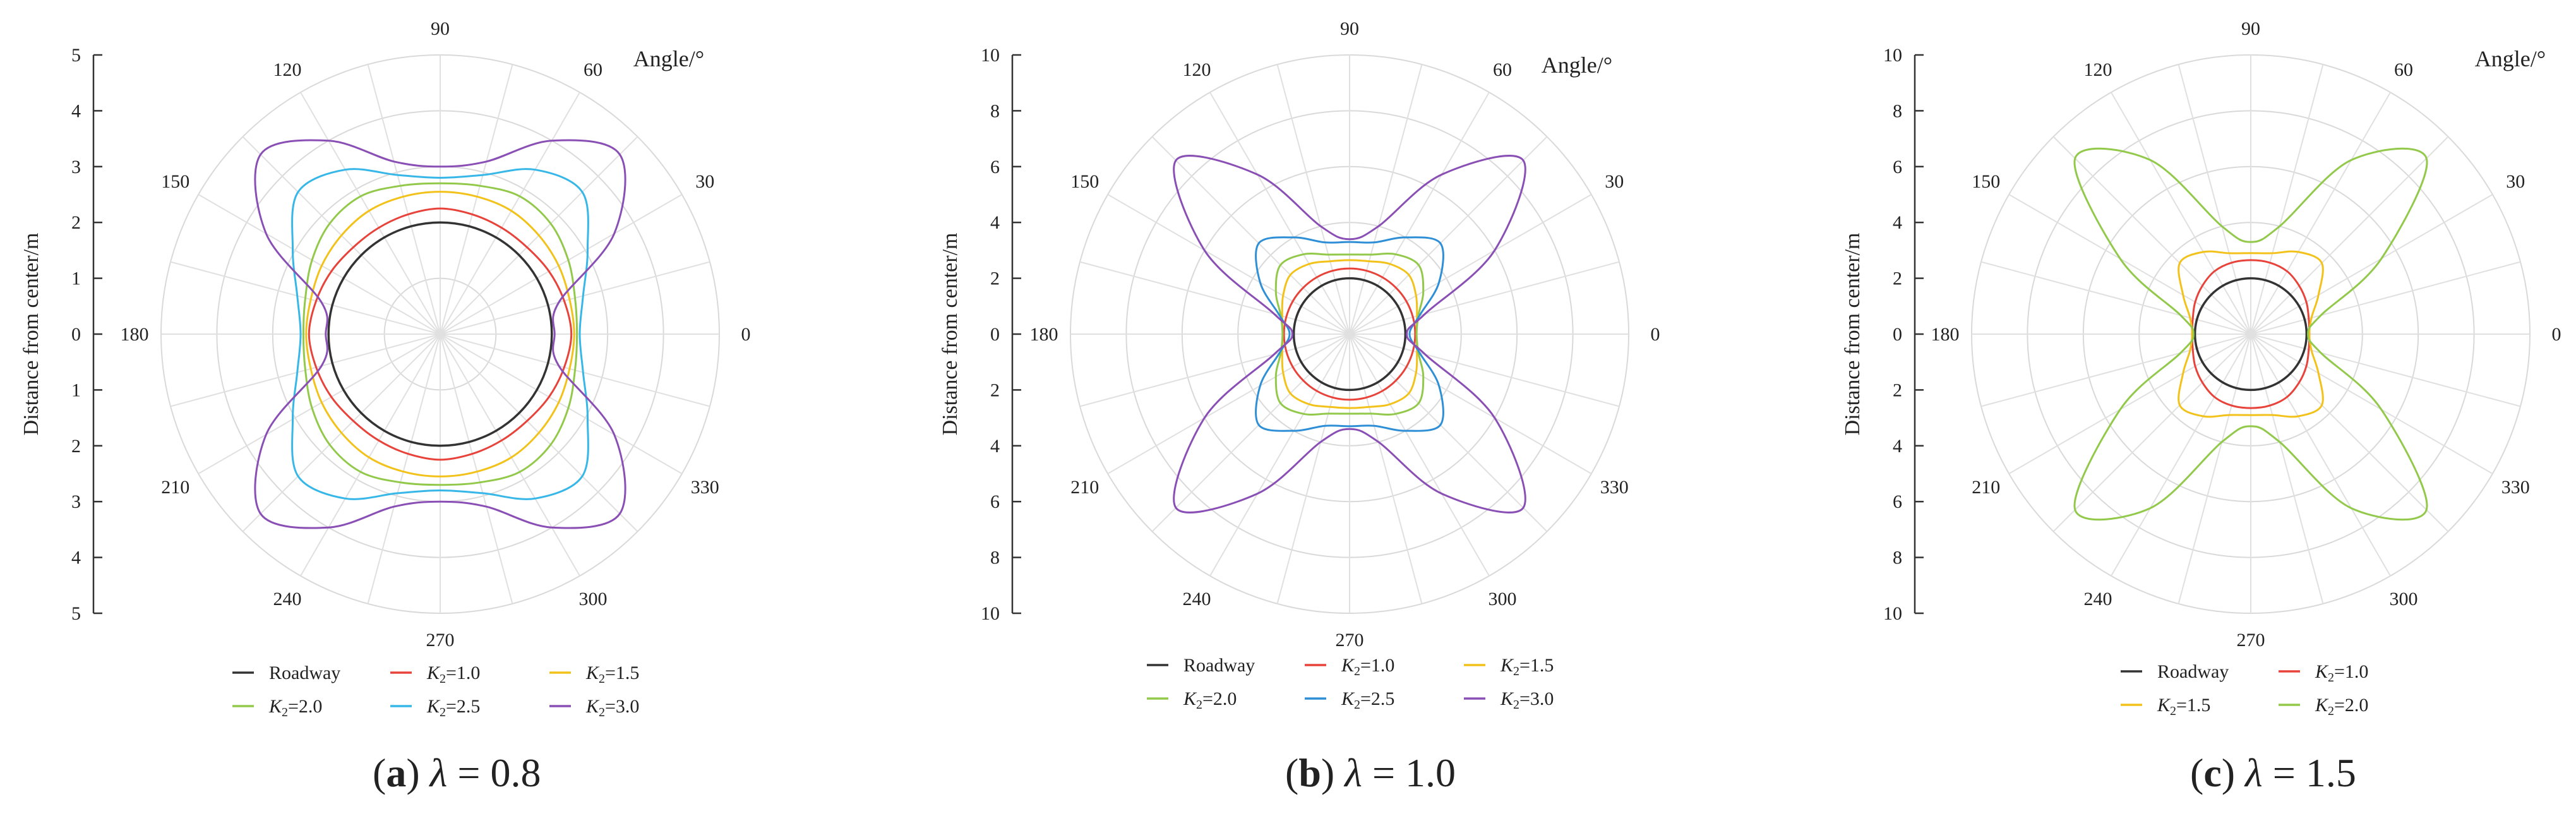  I want to click on angle-tick-label: 0, so click(746, 334).